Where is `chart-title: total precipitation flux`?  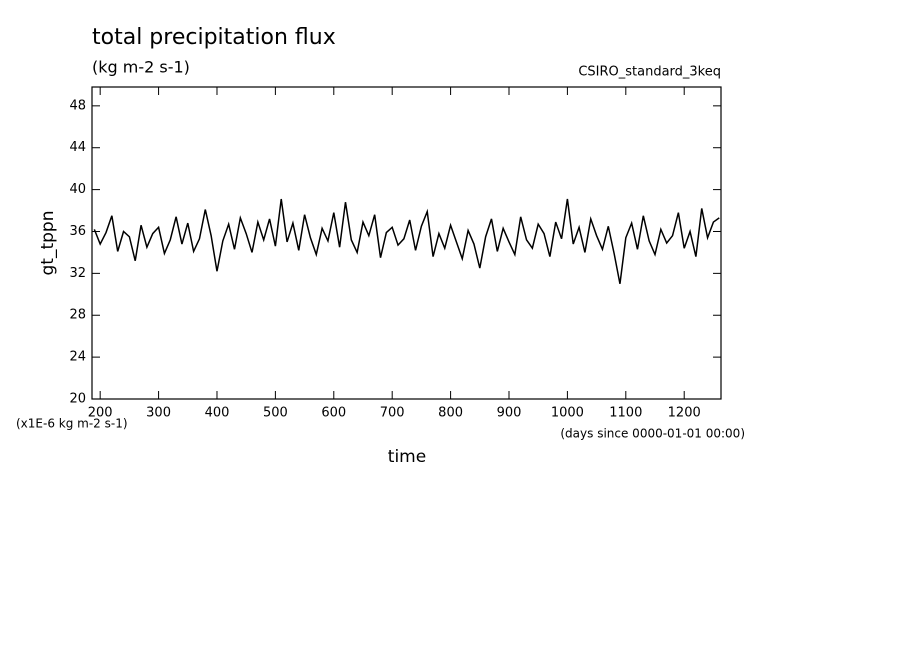 chart-title: total precipitation flux is located at coordinates (214, 37).